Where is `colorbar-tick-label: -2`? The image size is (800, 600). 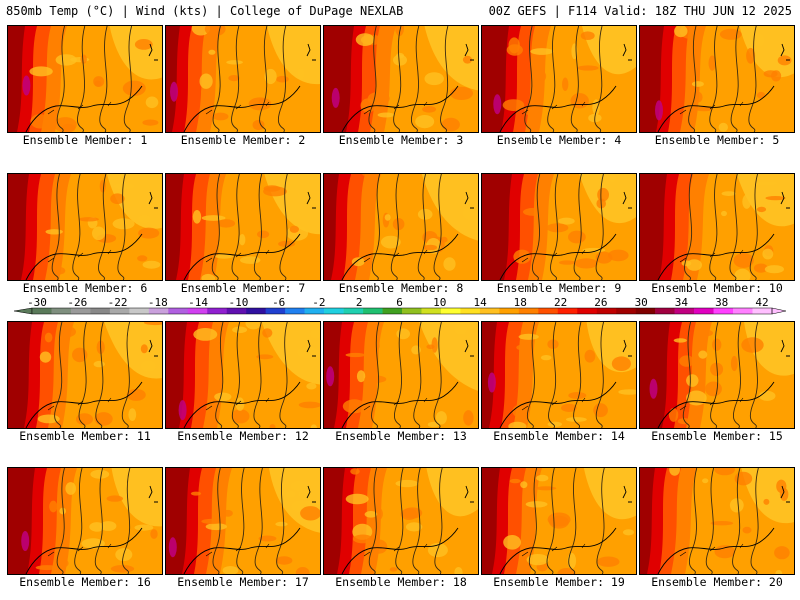
colorbar-tick-label: -2 is located at coordinates (319, 302).